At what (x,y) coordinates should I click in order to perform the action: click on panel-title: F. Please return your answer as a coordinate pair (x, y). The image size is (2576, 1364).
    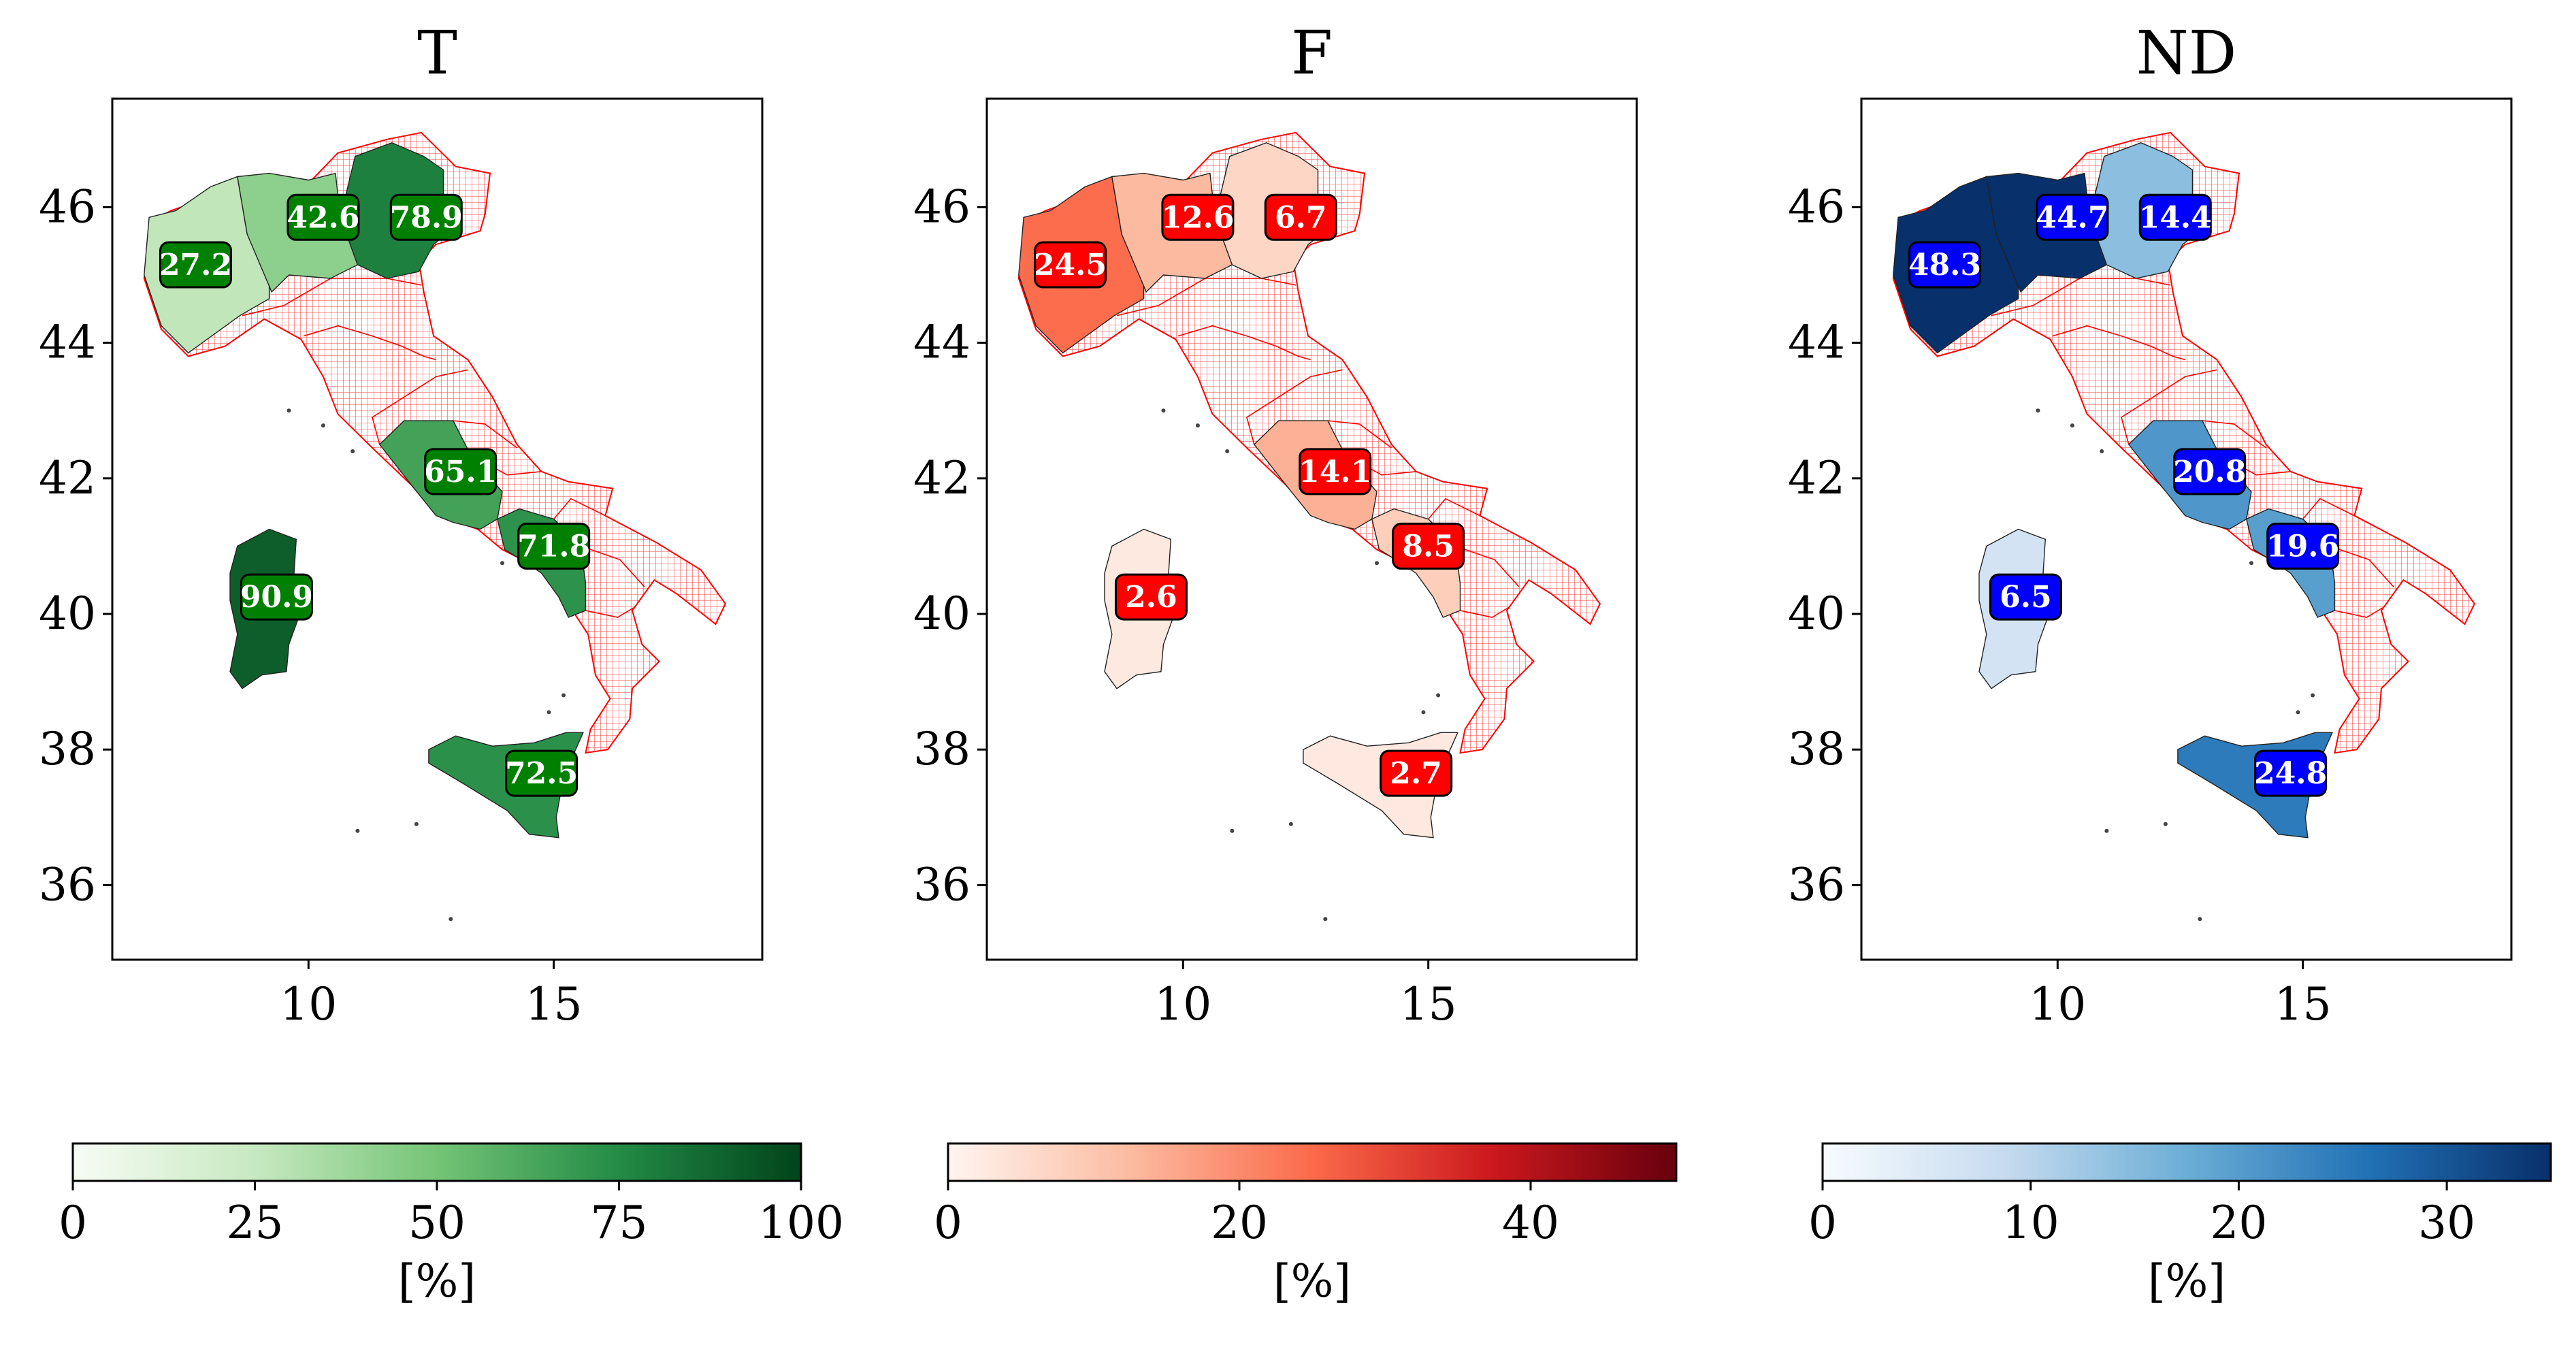
    Looking at the image, I should click on (1312, 53).